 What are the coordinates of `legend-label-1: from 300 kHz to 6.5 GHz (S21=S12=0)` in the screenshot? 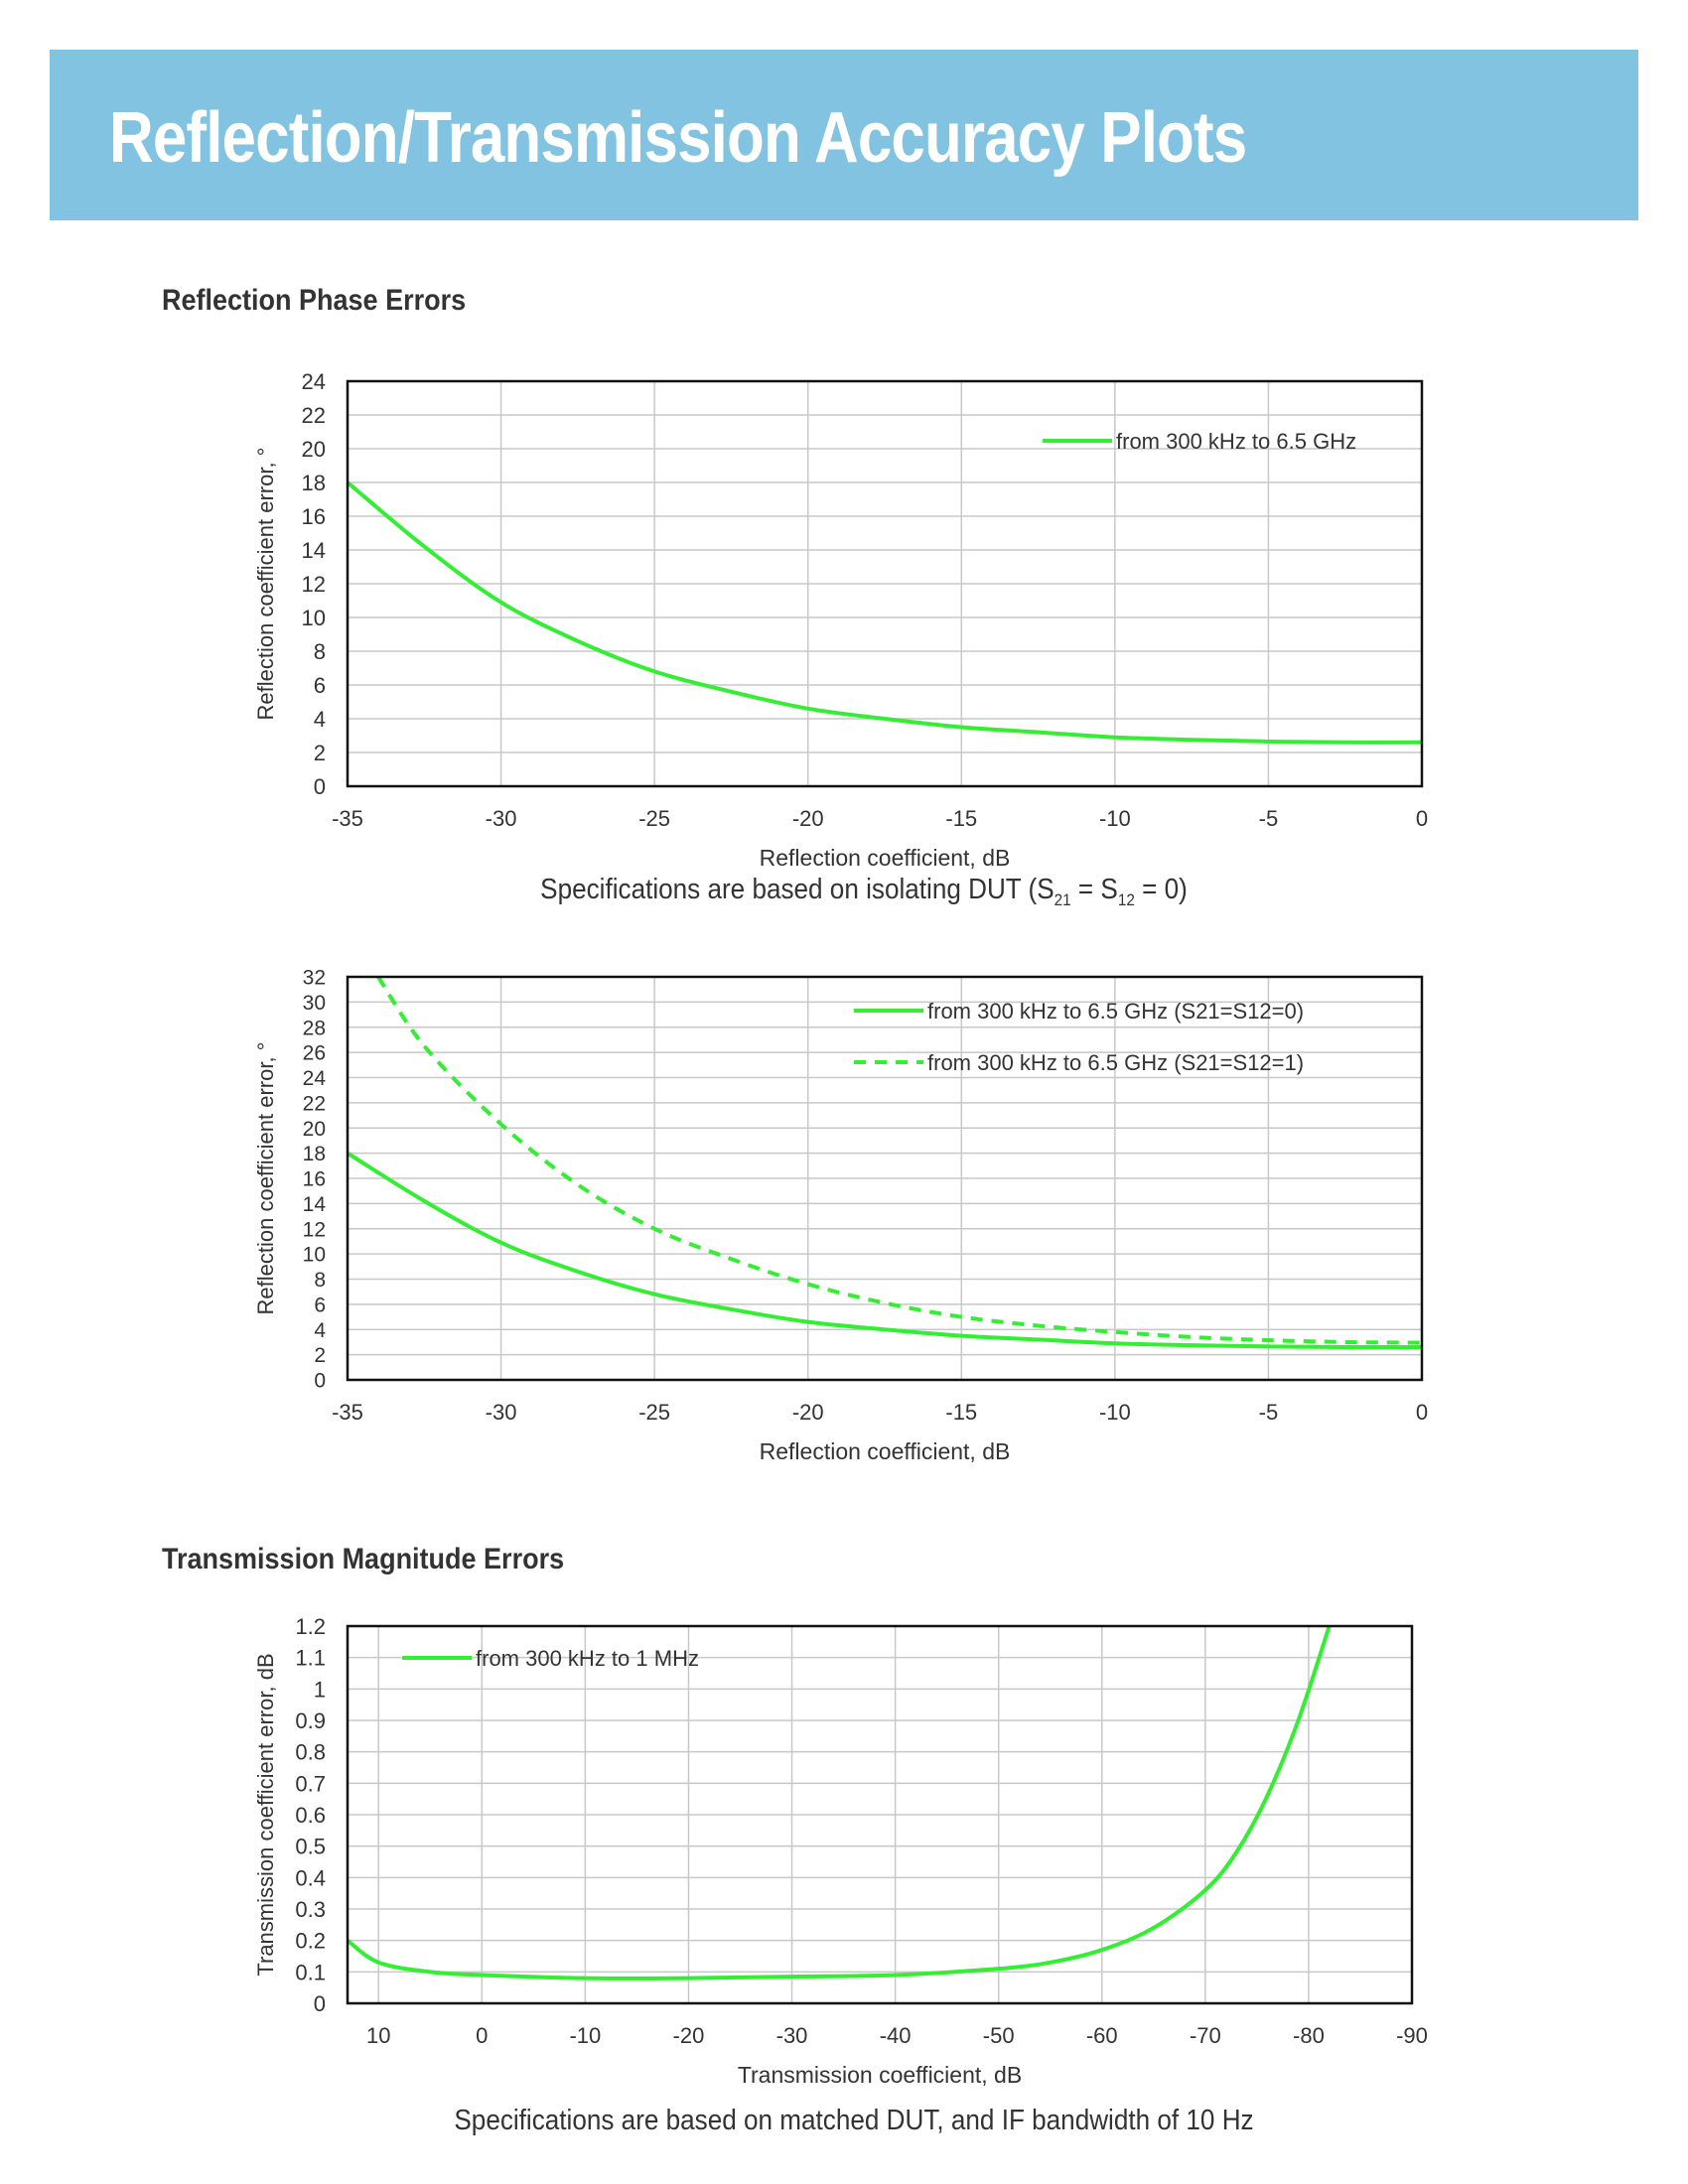 It's located at (1115, 1011).